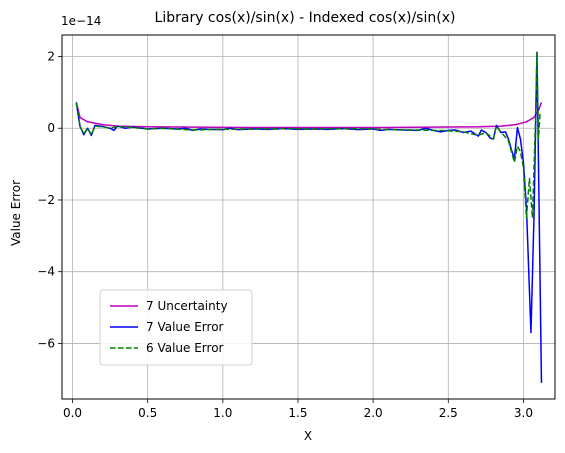 This screenshot has width=565, height=453. I want to click on legend-box, so click(176, 327).